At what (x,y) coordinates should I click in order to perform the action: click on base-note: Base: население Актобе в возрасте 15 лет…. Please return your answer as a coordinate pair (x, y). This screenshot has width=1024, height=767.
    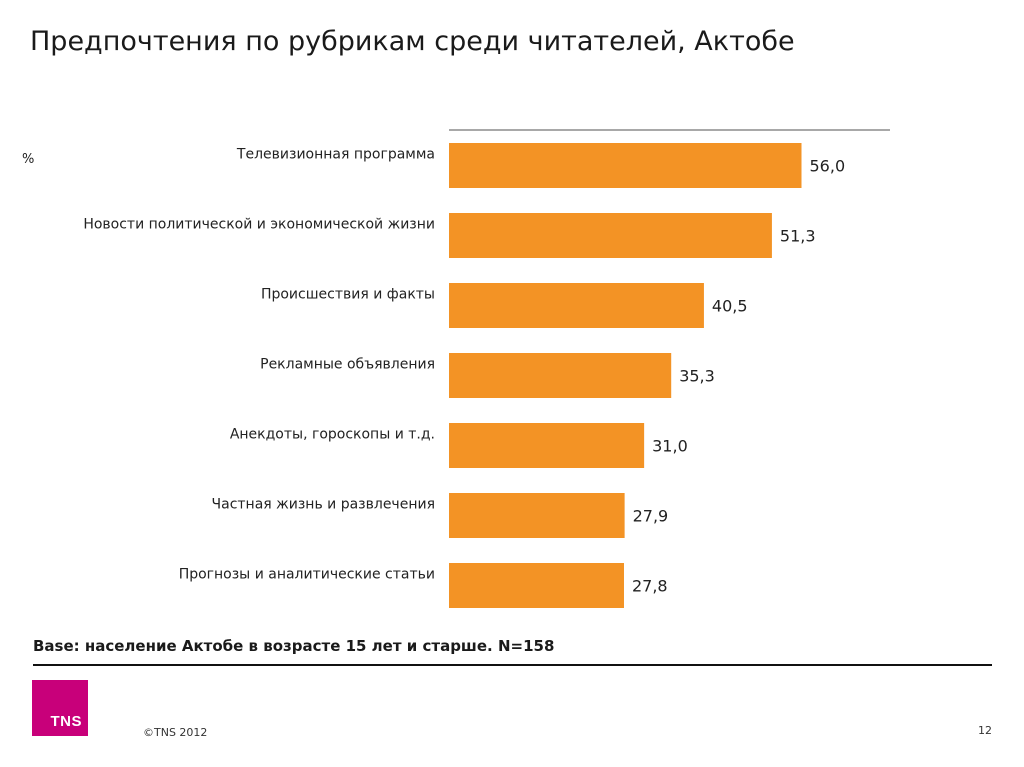
    Looking at the image, I should click on (294, 646).